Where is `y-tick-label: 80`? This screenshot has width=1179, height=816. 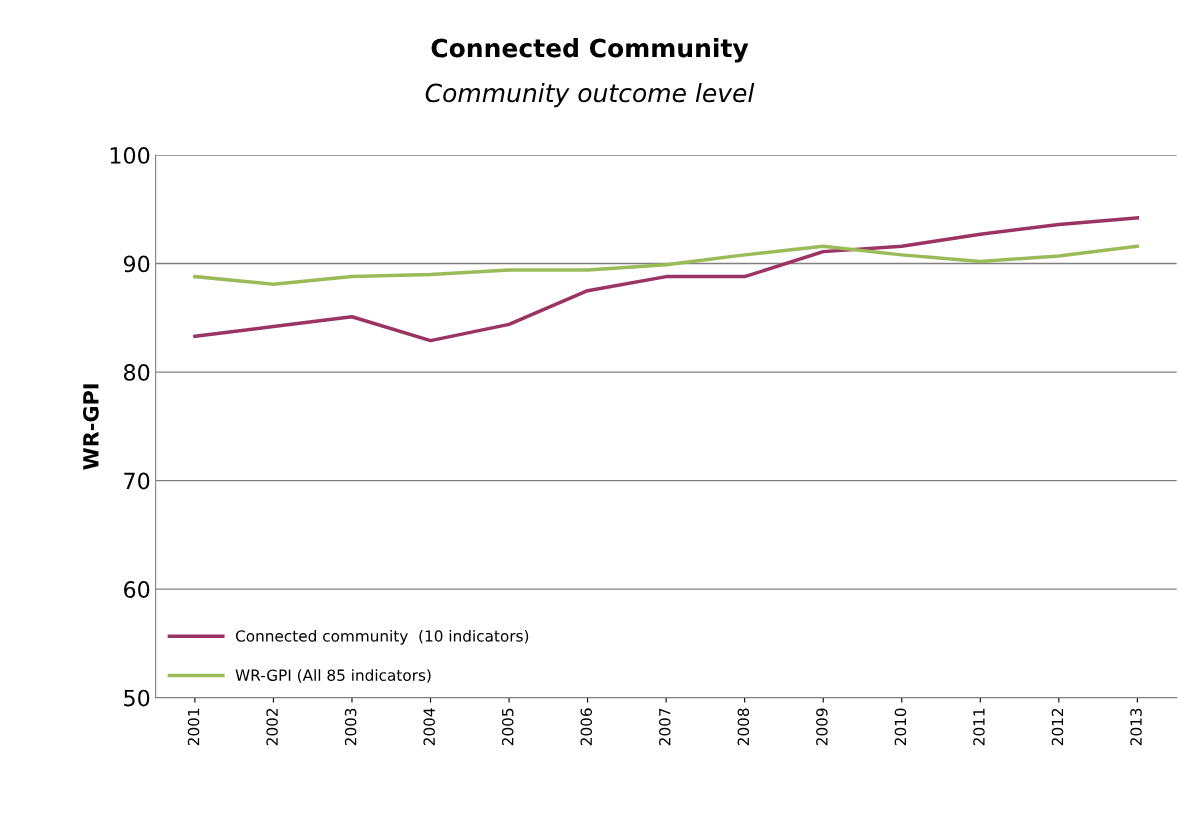
y-tick-label: 80 is located at coordinates (137, 372).